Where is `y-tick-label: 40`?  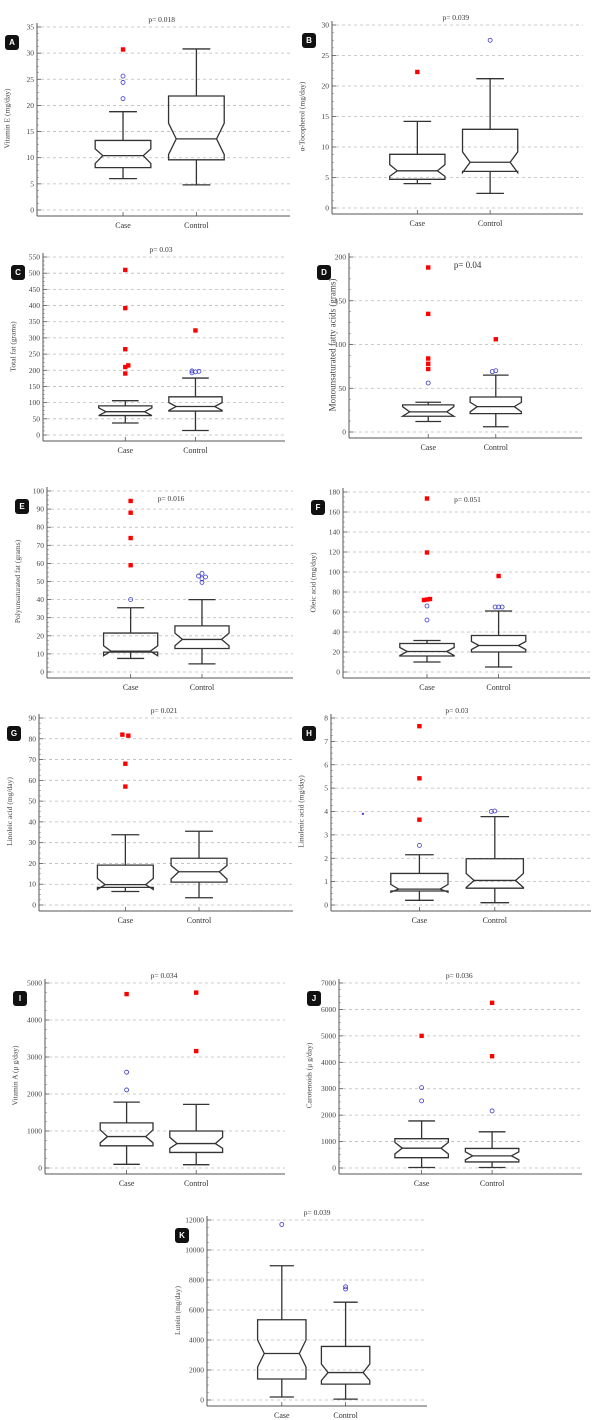 y-tick-label: 40 is located at coordinates (337, 632).